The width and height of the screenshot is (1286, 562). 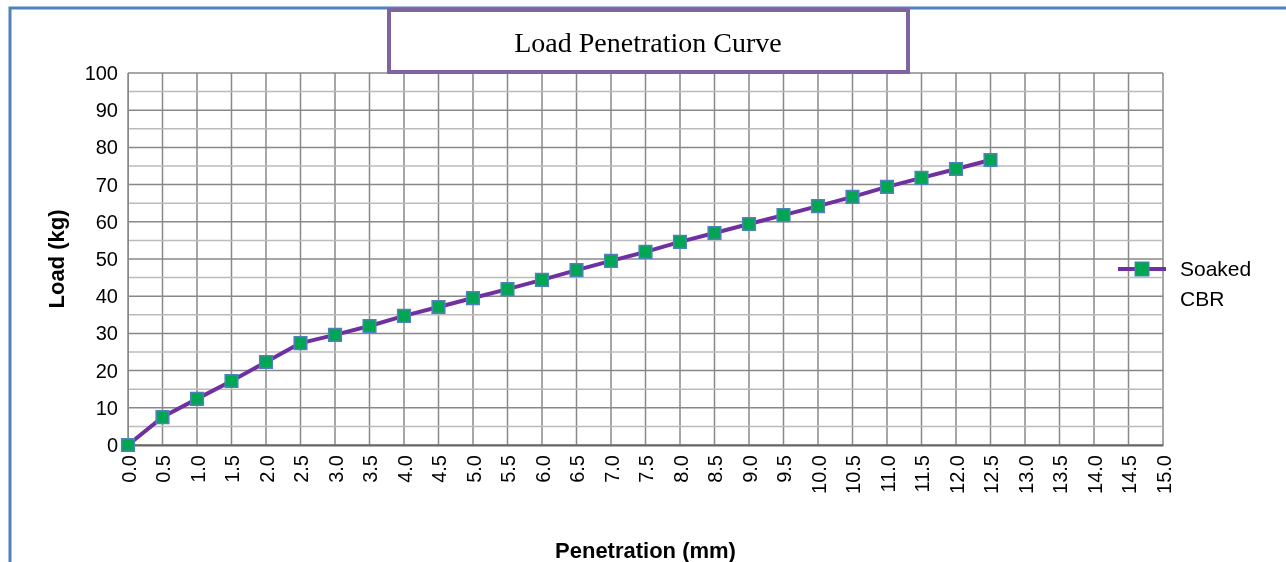 I want to click on x-tick-label: 1.5, so click(x=232, y=469).